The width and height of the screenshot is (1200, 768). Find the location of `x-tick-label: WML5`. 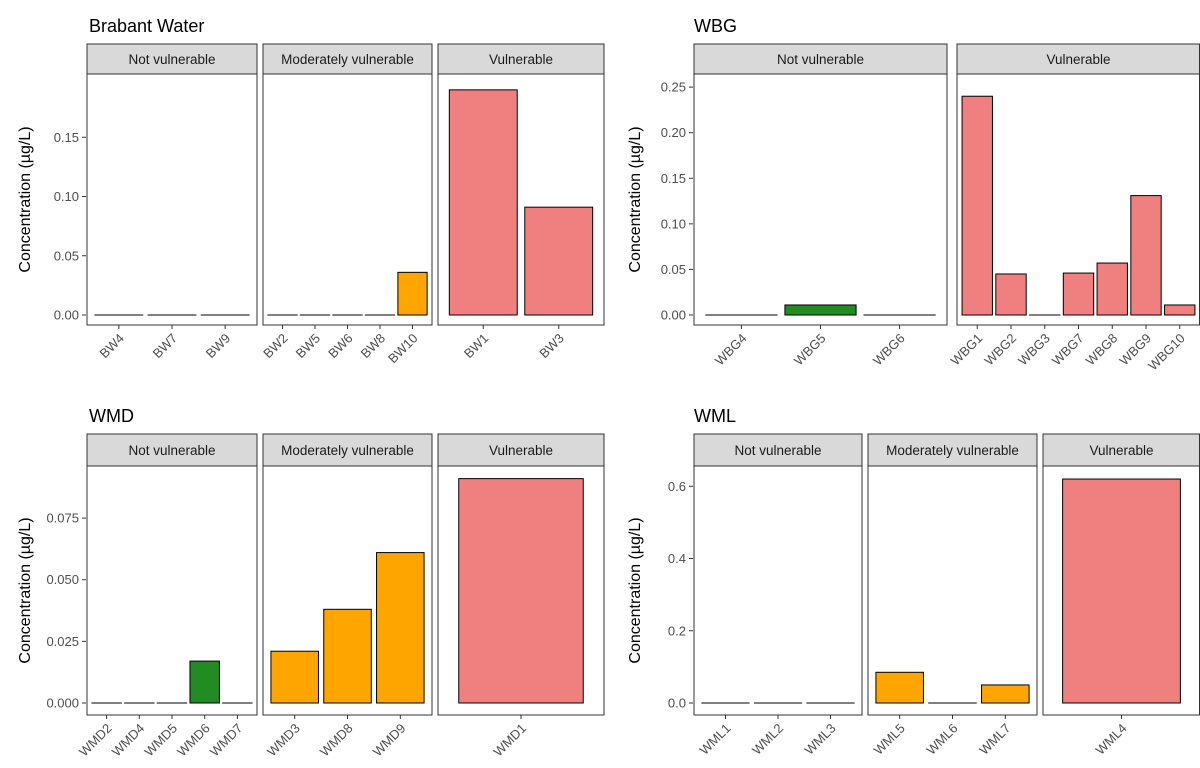

x-tick-label: WML5 is located at coordinates (889, 739).